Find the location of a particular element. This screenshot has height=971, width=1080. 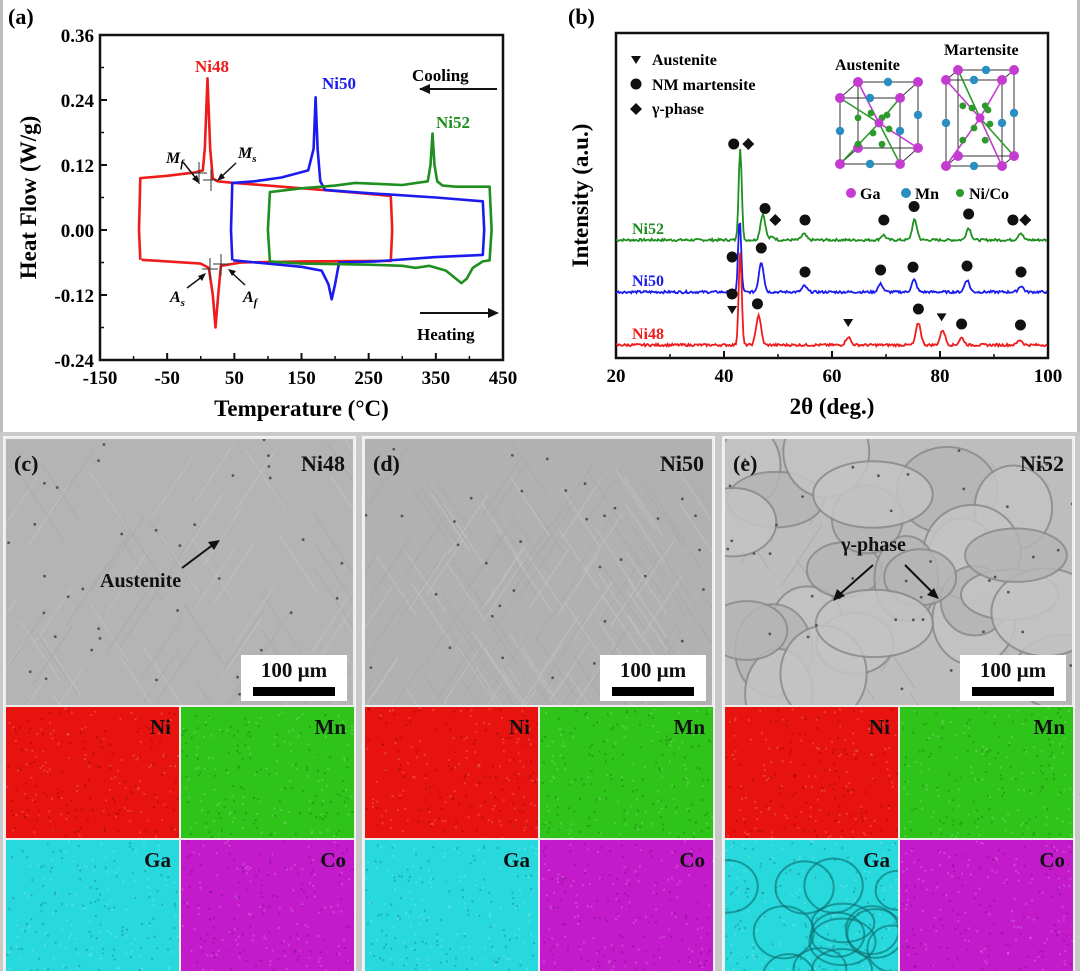

atom-mn is located at coordinates (974, 166).